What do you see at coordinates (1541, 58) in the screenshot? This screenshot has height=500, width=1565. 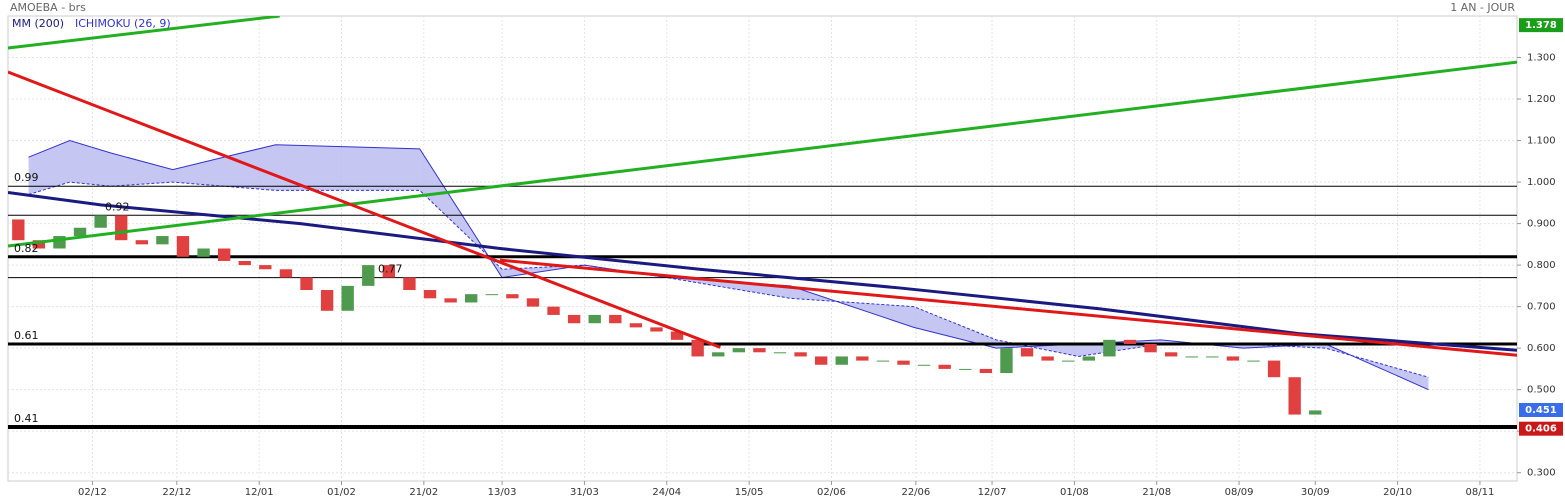 I see `y-tick-label: 1.300` at bounding box center [1541, 58].